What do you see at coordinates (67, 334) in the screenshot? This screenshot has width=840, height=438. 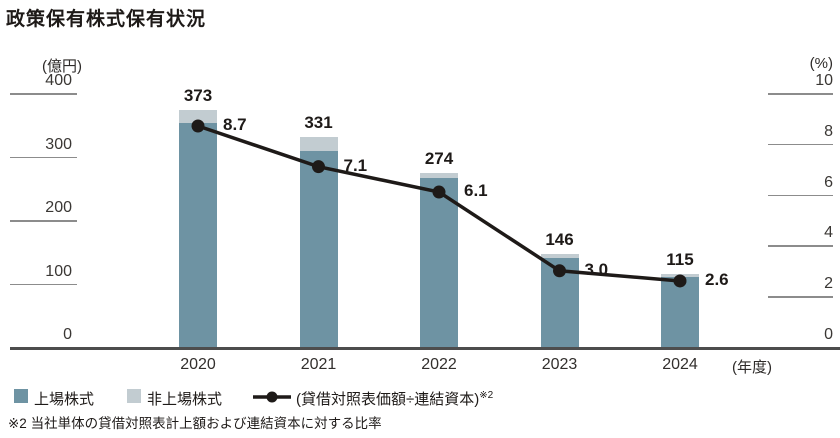 I see `left-axis-tick-label: 0` at bounding box center [67, 334].